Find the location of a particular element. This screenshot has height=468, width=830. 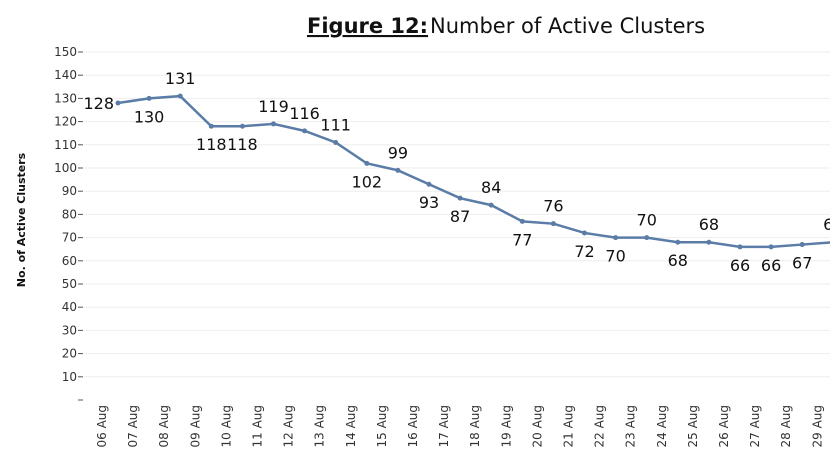

value-label: 119 is located at coordinates (273, 106).